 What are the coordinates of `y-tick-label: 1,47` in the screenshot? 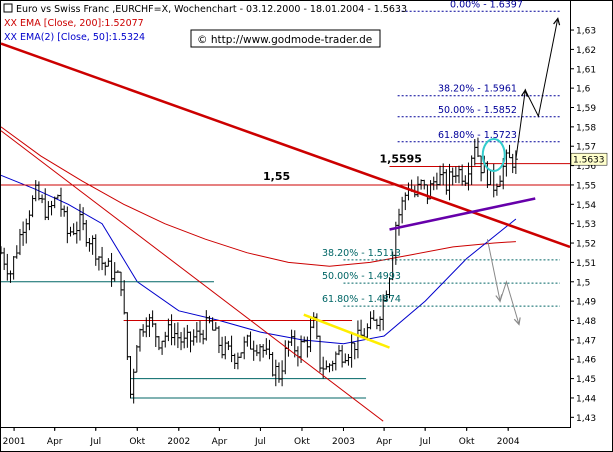 It's located at (586, 341).